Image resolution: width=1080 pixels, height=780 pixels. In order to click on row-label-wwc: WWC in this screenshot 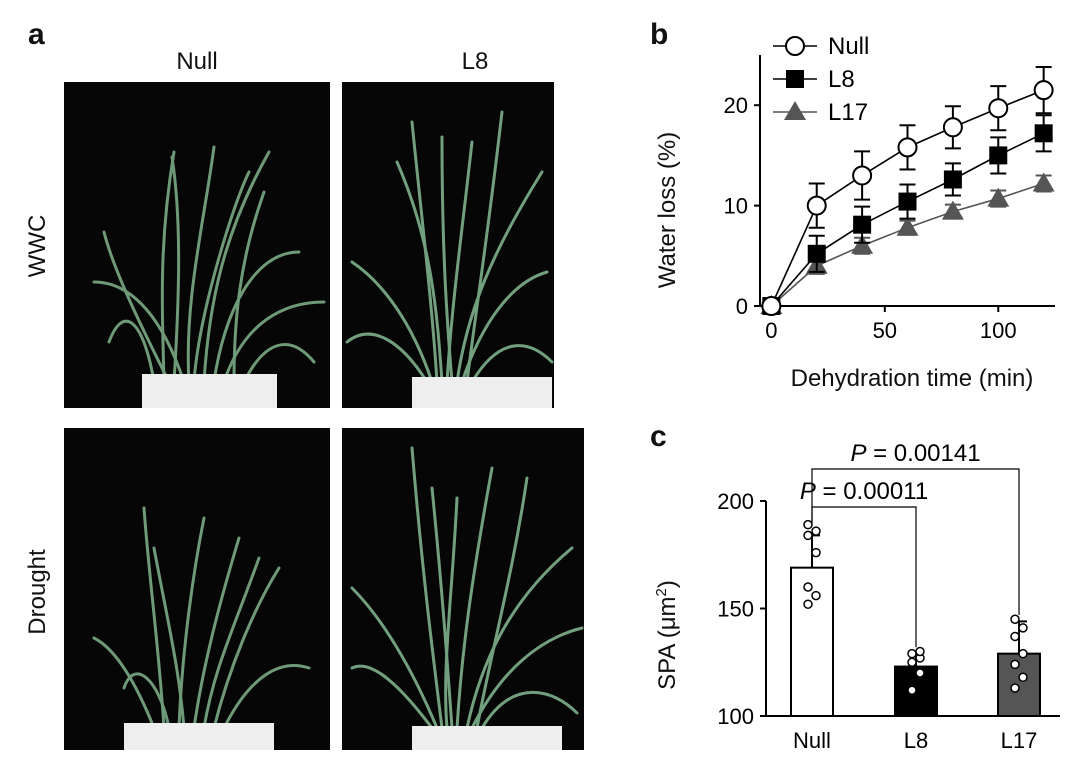, I will do `click(37, 246)`.